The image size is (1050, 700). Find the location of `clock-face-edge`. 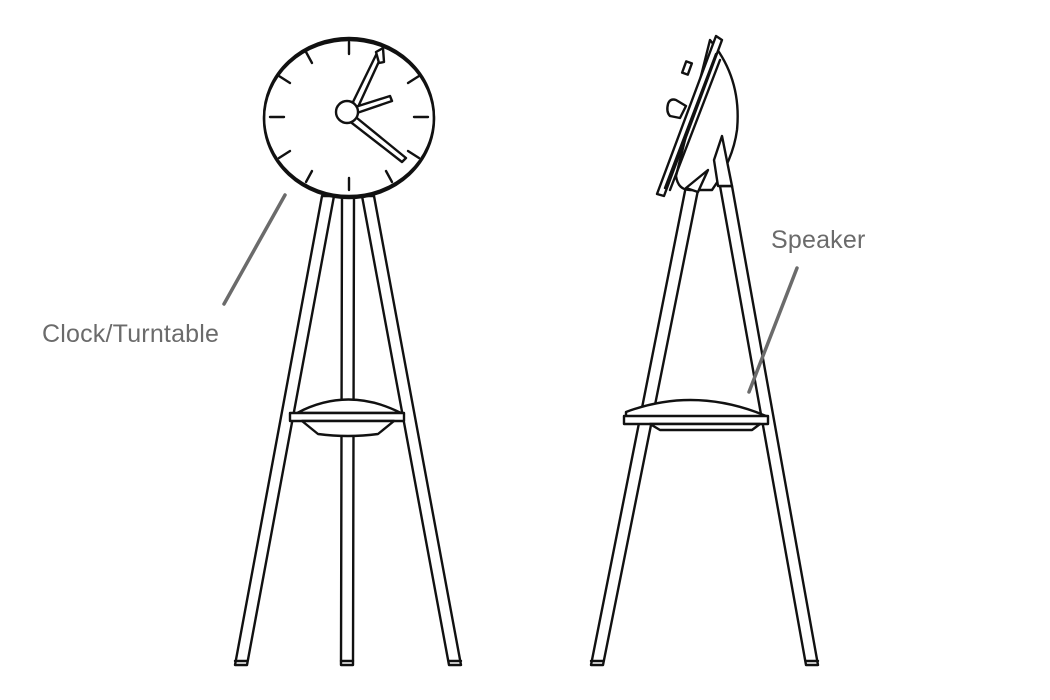

clock-face-edge is located at coordinates (689, 116).